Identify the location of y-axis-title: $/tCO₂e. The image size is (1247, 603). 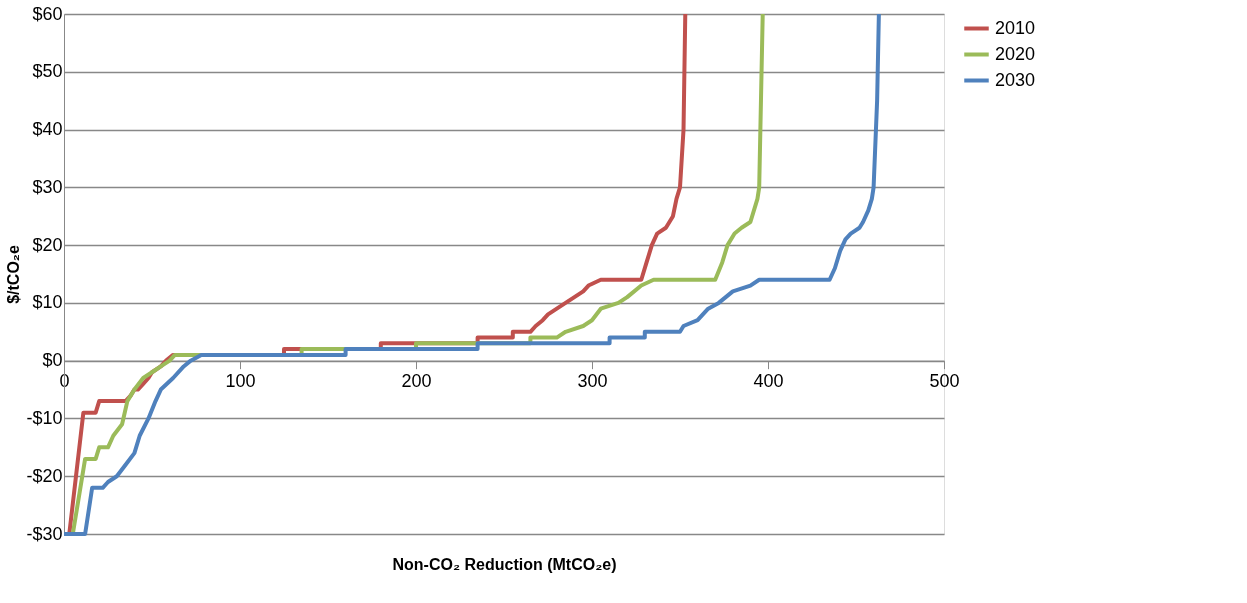
(14, 274).